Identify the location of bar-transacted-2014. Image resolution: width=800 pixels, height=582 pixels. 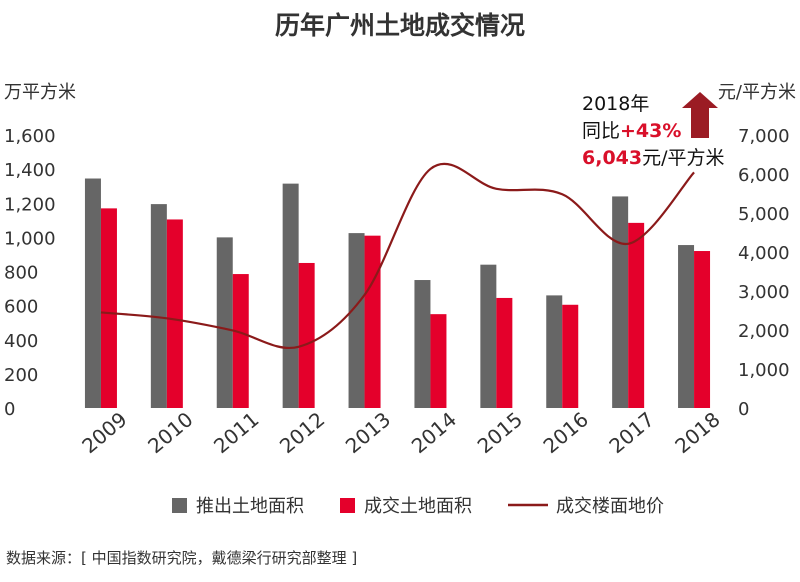
(438, 361).